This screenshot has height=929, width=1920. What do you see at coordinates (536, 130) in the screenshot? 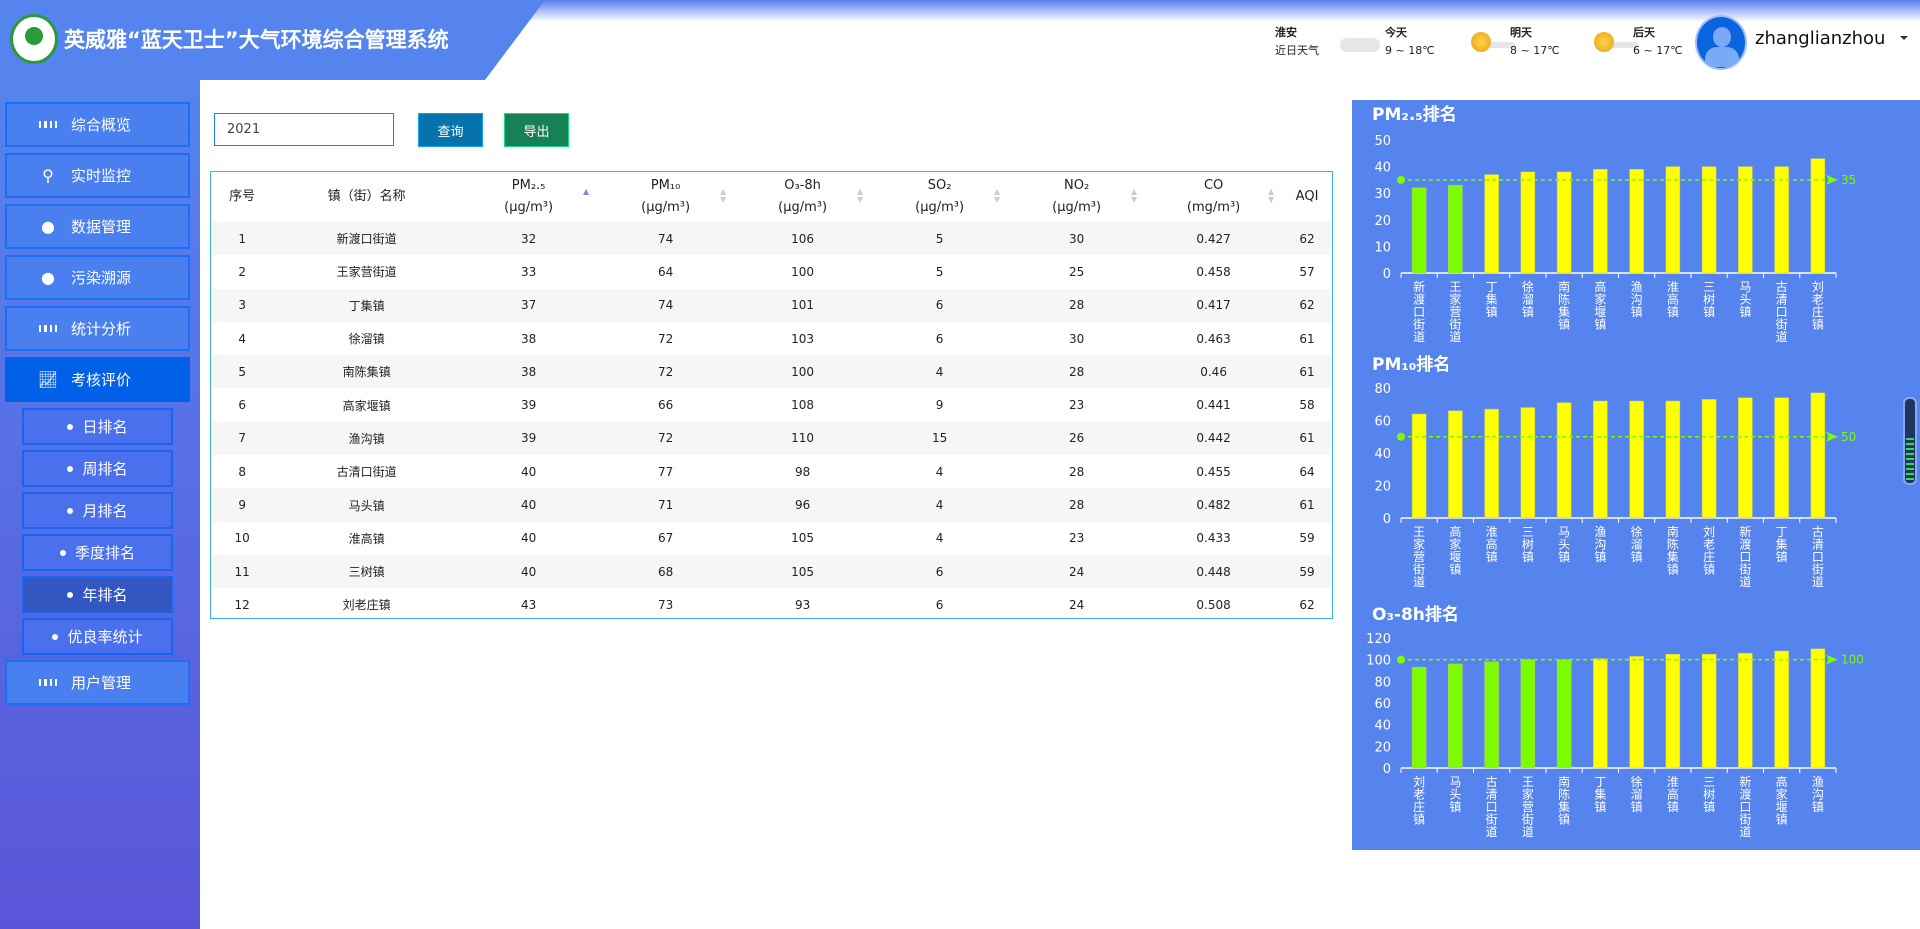
I see `export-button: 导出` at bounding box center [536, 130].